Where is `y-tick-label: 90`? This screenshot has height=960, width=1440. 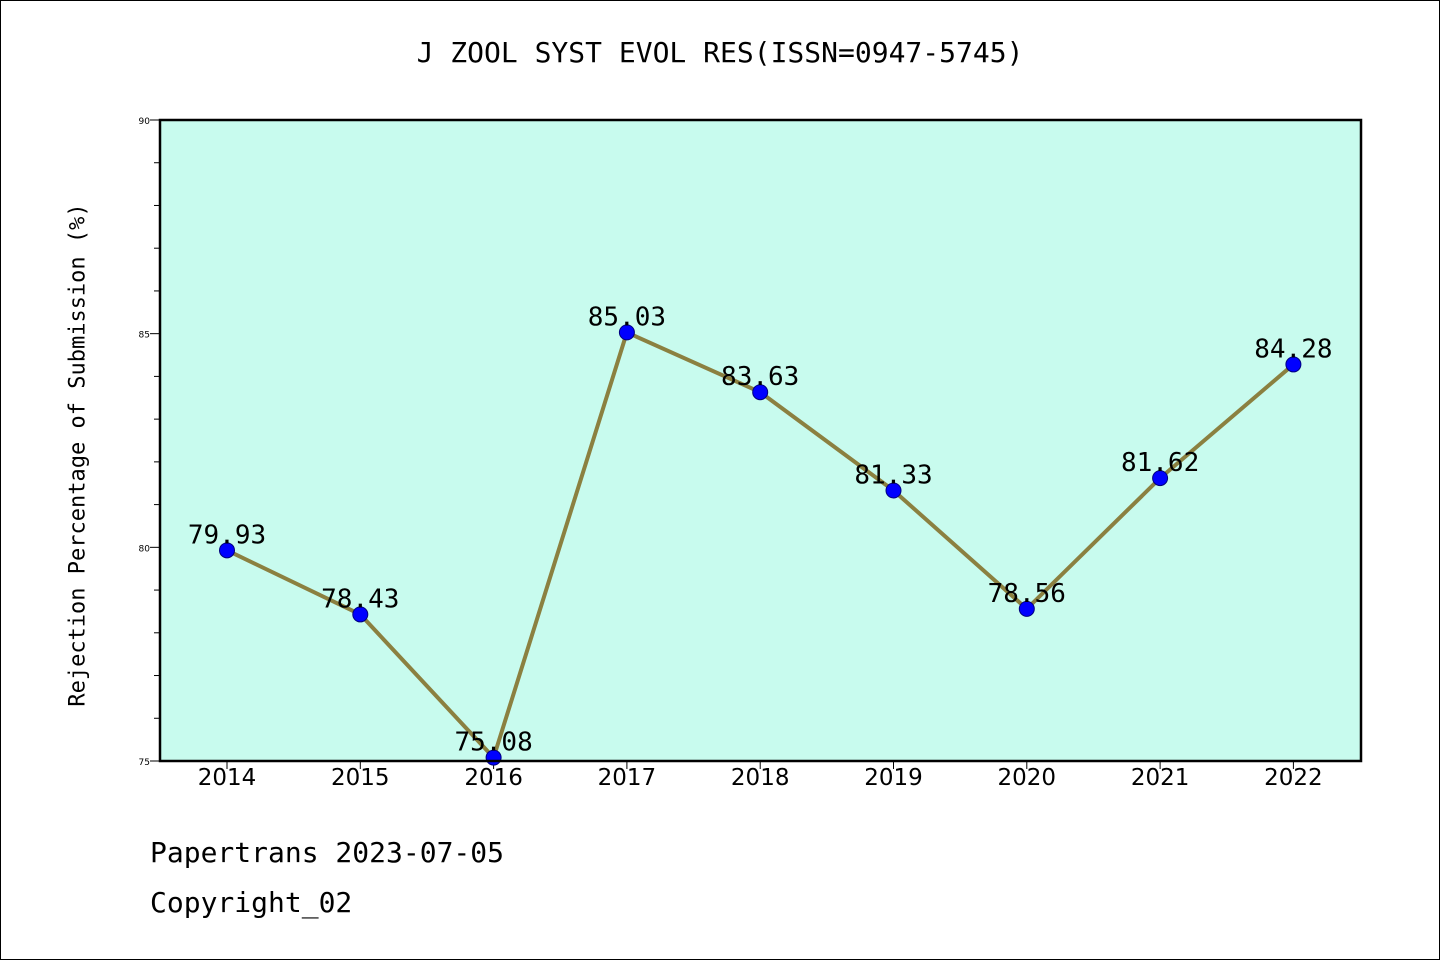
y-tick-label: 90 is located at coordinates (145, 122).